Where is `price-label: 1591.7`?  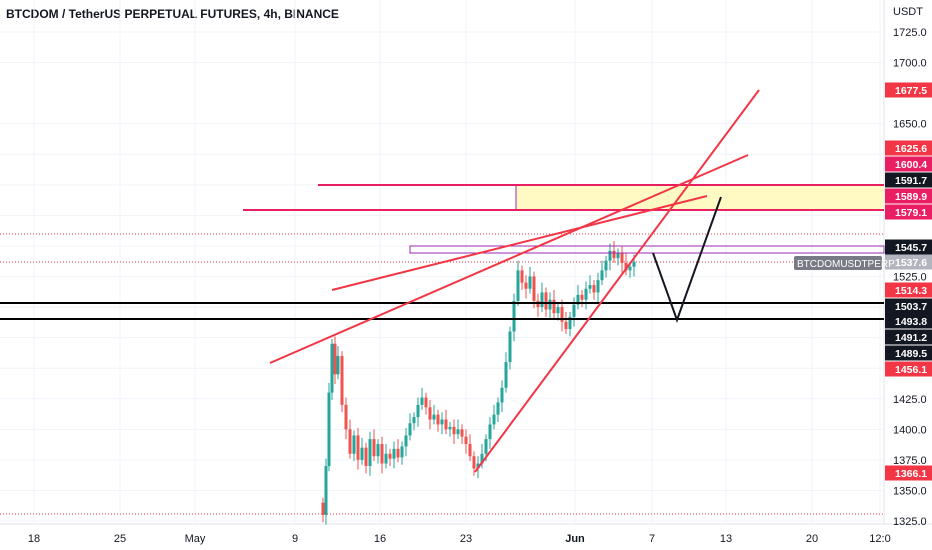 price-label: 1591.7 is located at coordinates (911, 181).